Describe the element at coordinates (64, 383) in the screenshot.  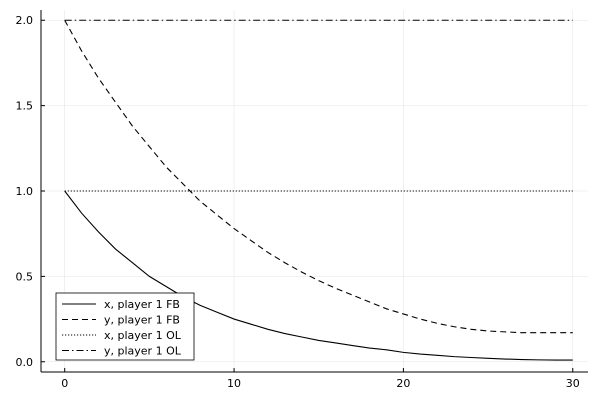
I see `x-tick-label: 0` at that location.